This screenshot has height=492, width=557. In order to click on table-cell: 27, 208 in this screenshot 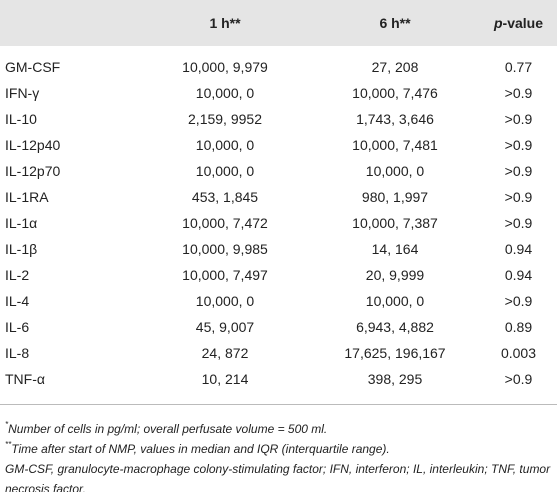, I will do `click(395, 67)`.